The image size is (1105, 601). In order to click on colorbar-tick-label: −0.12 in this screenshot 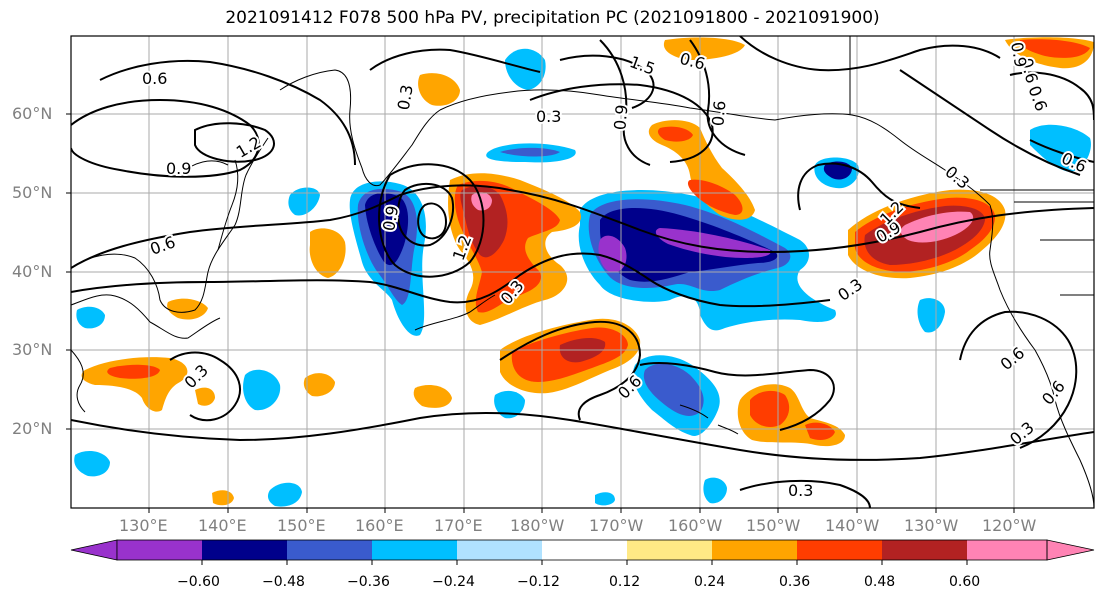, I will do `click(538, 582)`.